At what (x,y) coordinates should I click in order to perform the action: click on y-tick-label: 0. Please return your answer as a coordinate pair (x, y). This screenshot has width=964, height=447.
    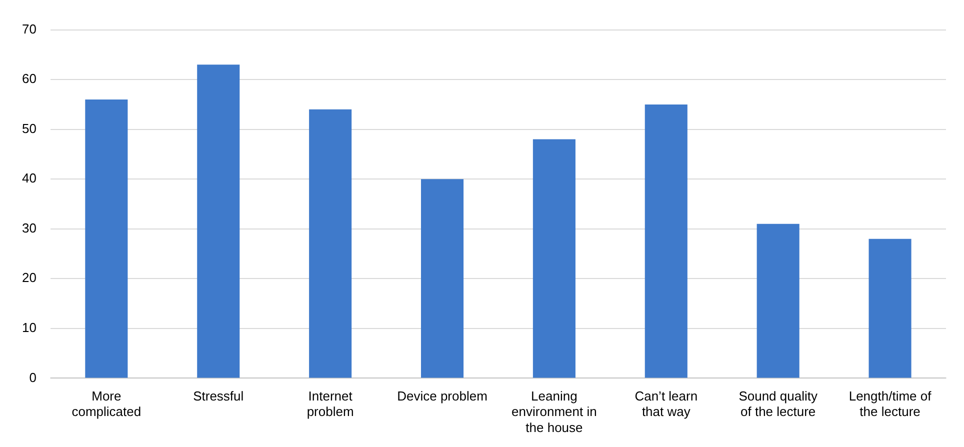
    Looking at the image, I should click on (32, 377).